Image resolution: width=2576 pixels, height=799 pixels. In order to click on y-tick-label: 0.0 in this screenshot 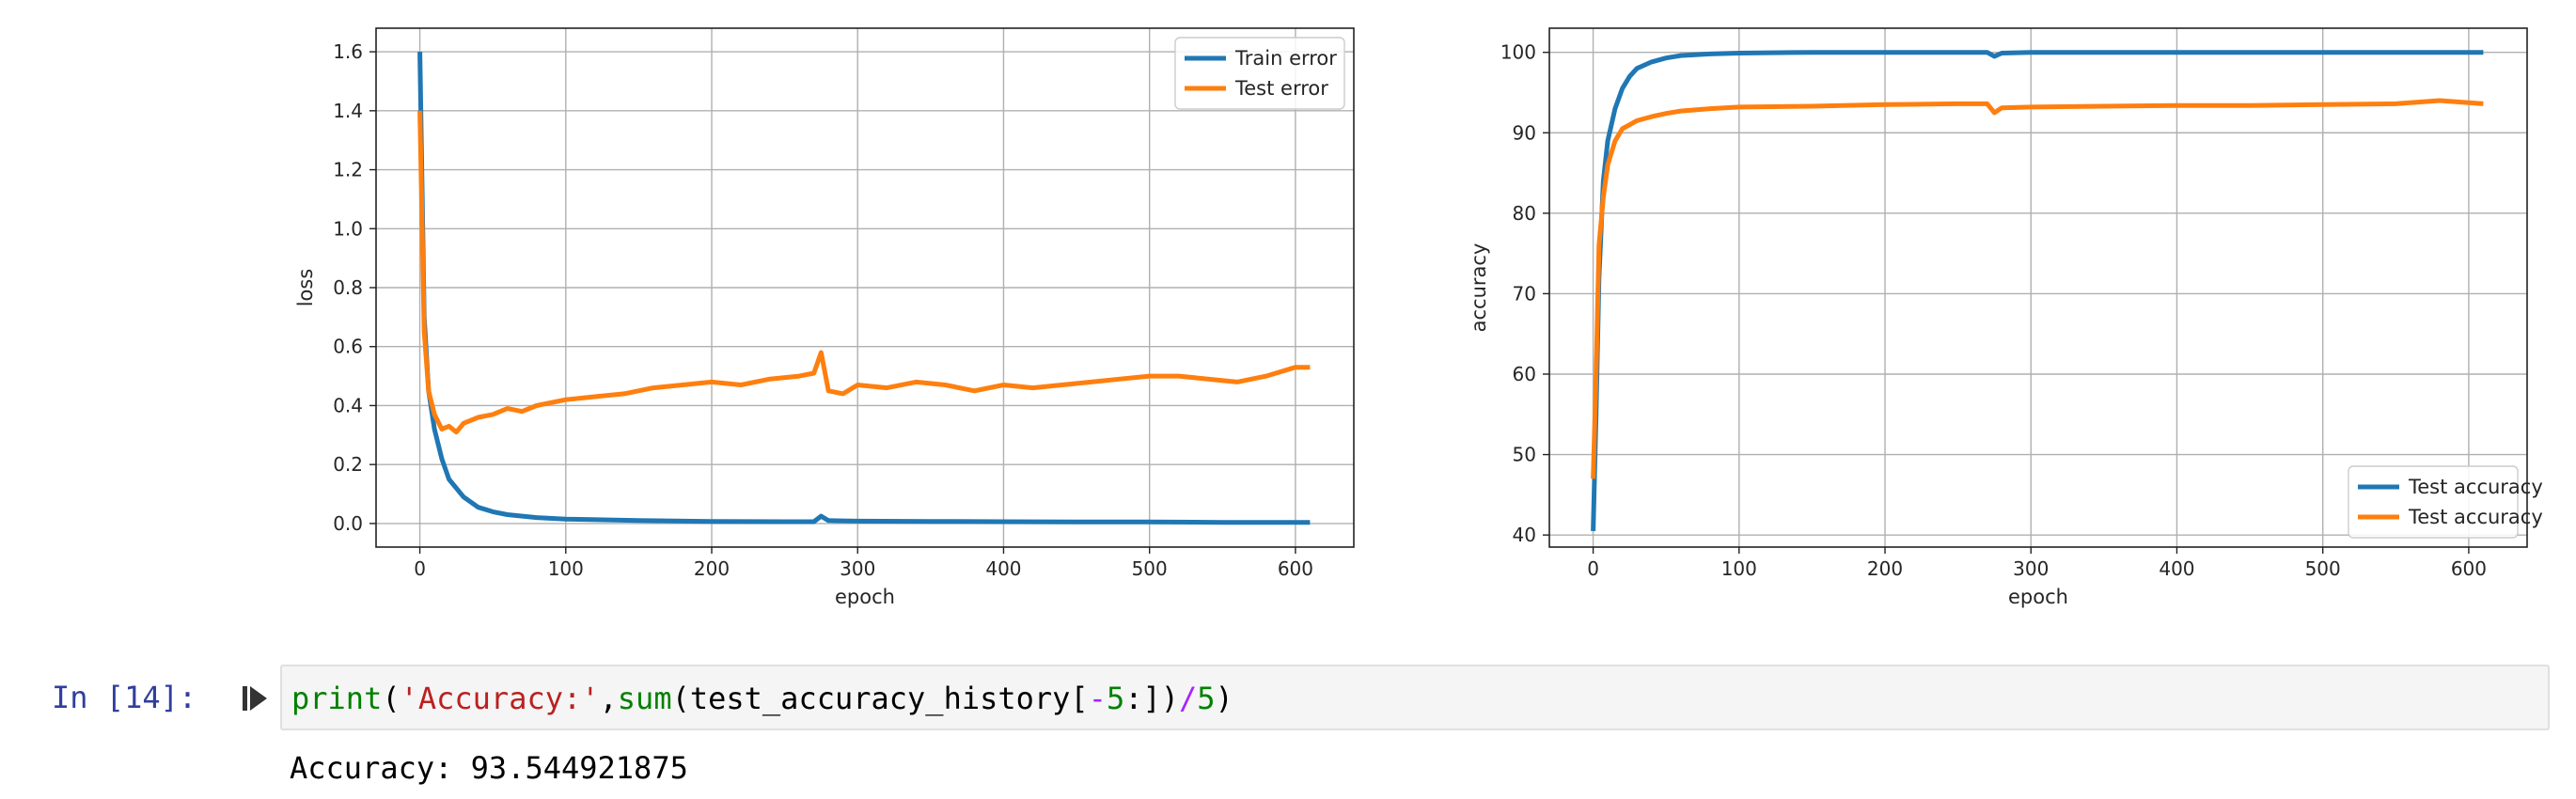, I will do `click(348, 523)`.